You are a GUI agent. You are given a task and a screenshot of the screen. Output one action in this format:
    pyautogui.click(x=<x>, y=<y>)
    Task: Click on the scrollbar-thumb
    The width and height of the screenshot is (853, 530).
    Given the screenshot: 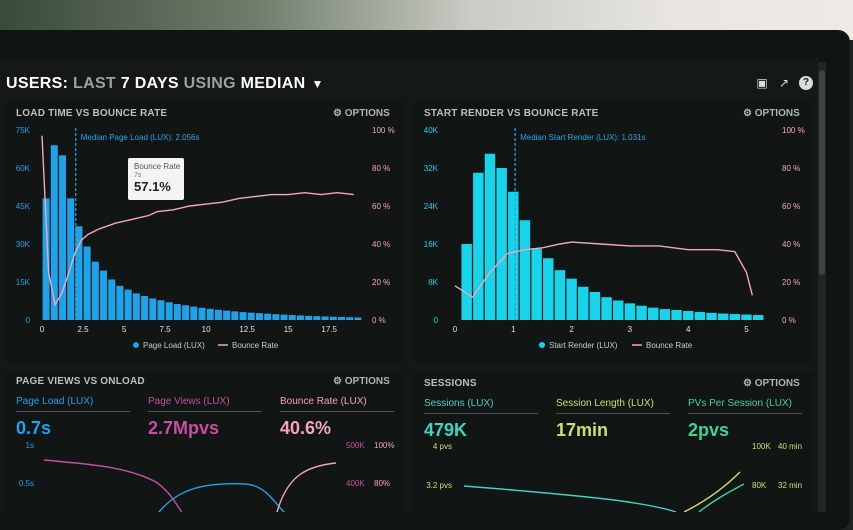 What is the action you would take?
    pyautogui.click(x=822, y=172)
    